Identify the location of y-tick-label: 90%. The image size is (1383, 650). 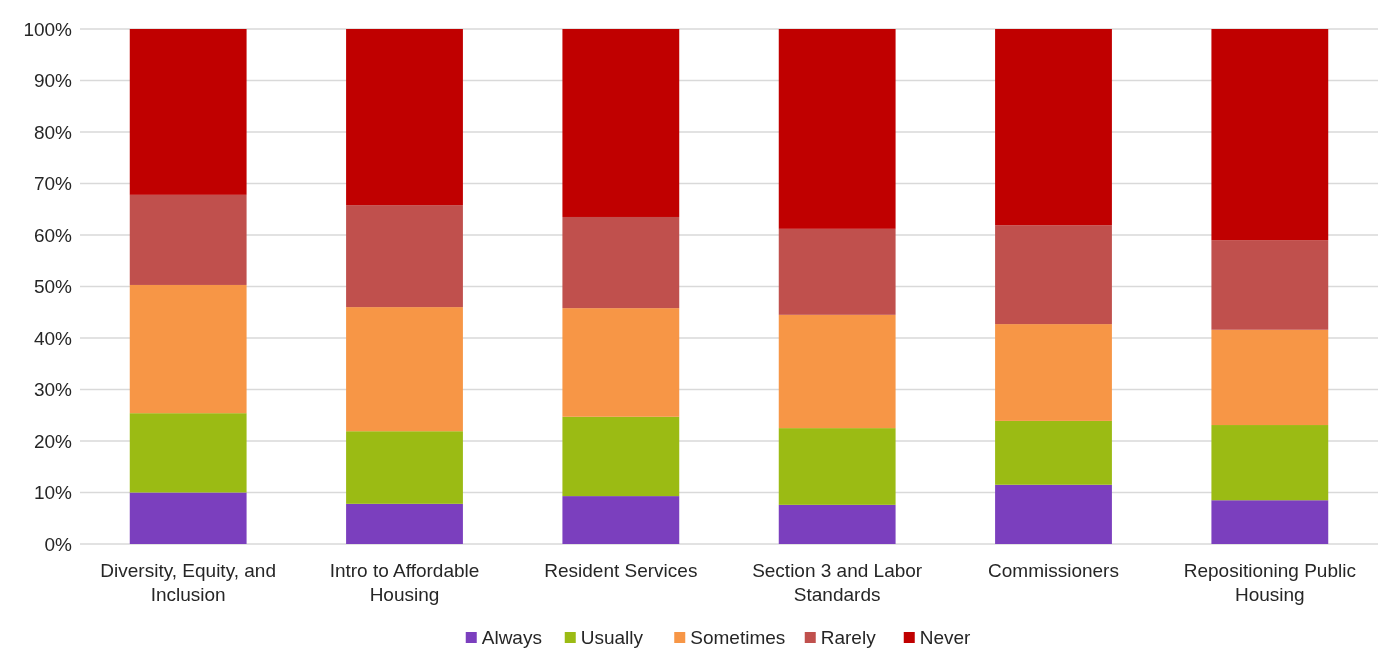
(53, 81).